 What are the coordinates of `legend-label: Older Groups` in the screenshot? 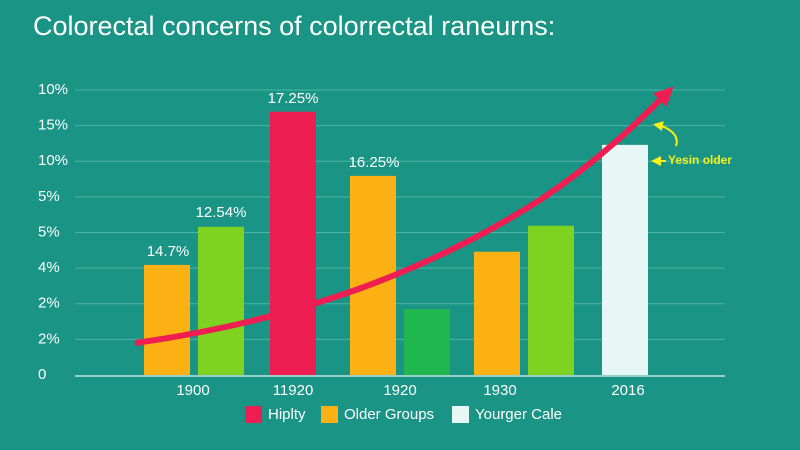 It's located at (389, 414).